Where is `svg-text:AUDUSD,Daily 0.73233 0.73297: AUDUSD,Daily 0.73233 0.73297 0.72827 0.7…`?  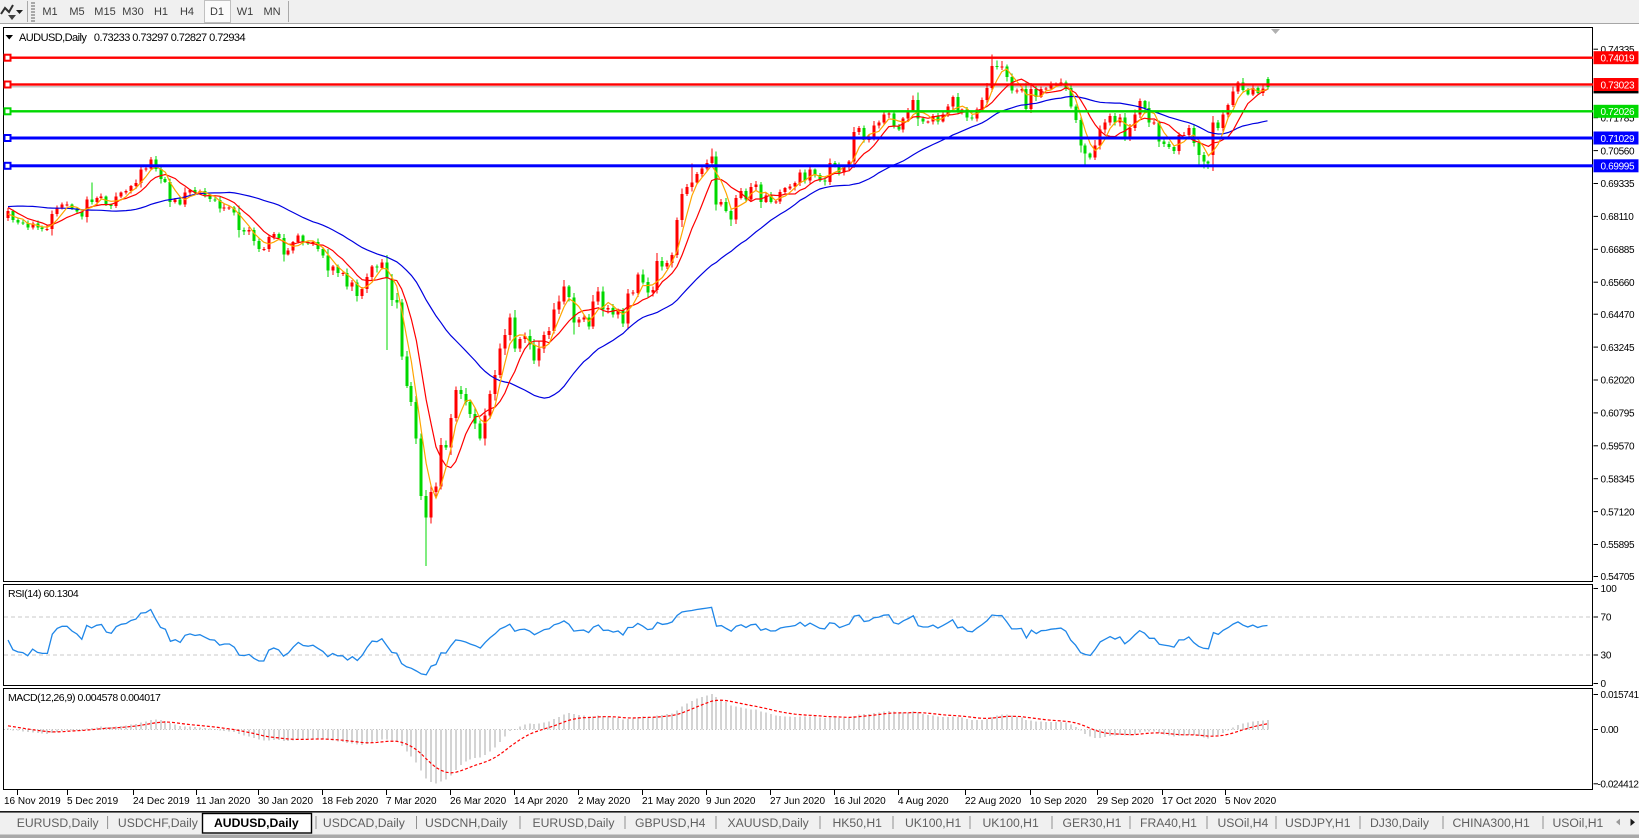 svg-text:AUDUSD,Daily 0.73233 0.73297: AUDUSD,Daily 0.73233 0.73297 0.72827 0.7… is located at coordinates (132, 38).